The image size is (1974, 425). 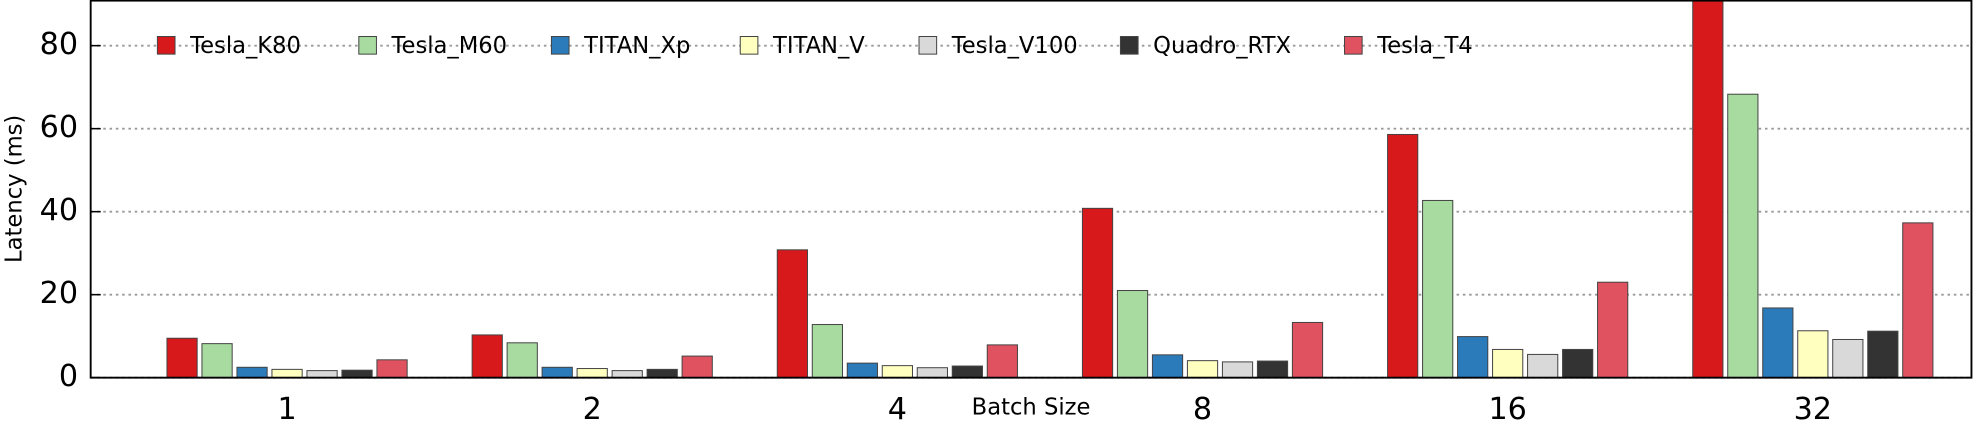 What do you see at coordinates (449, 46) in the screenshot?
I see `legend-label: Tesla_M60` at bounding box center [449, 46].